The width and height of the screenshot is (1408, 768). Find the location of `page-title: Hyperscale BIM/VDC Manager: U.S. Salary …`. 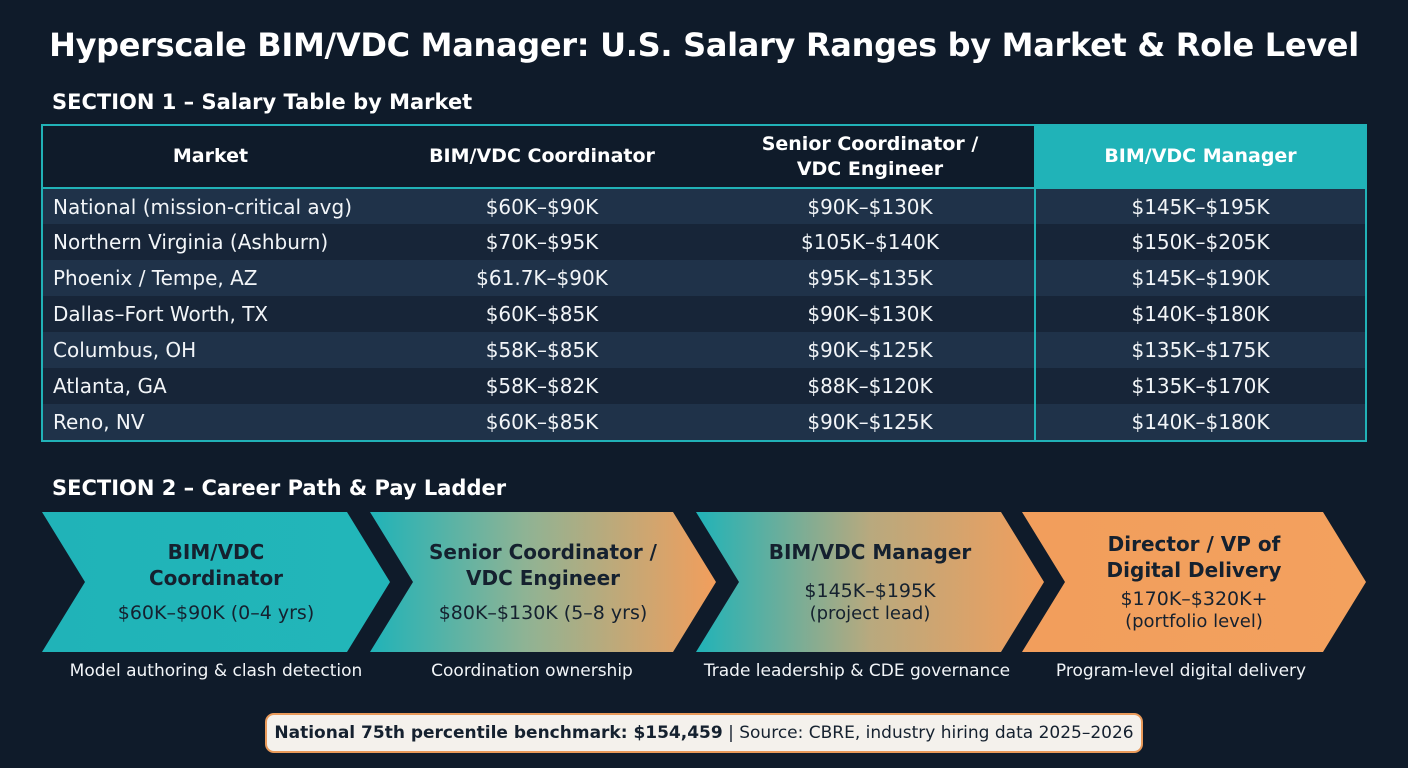

page-title: Hyperscale BIM/VDC Manager: U.S. Salary … is located at coordinates (704, 45).